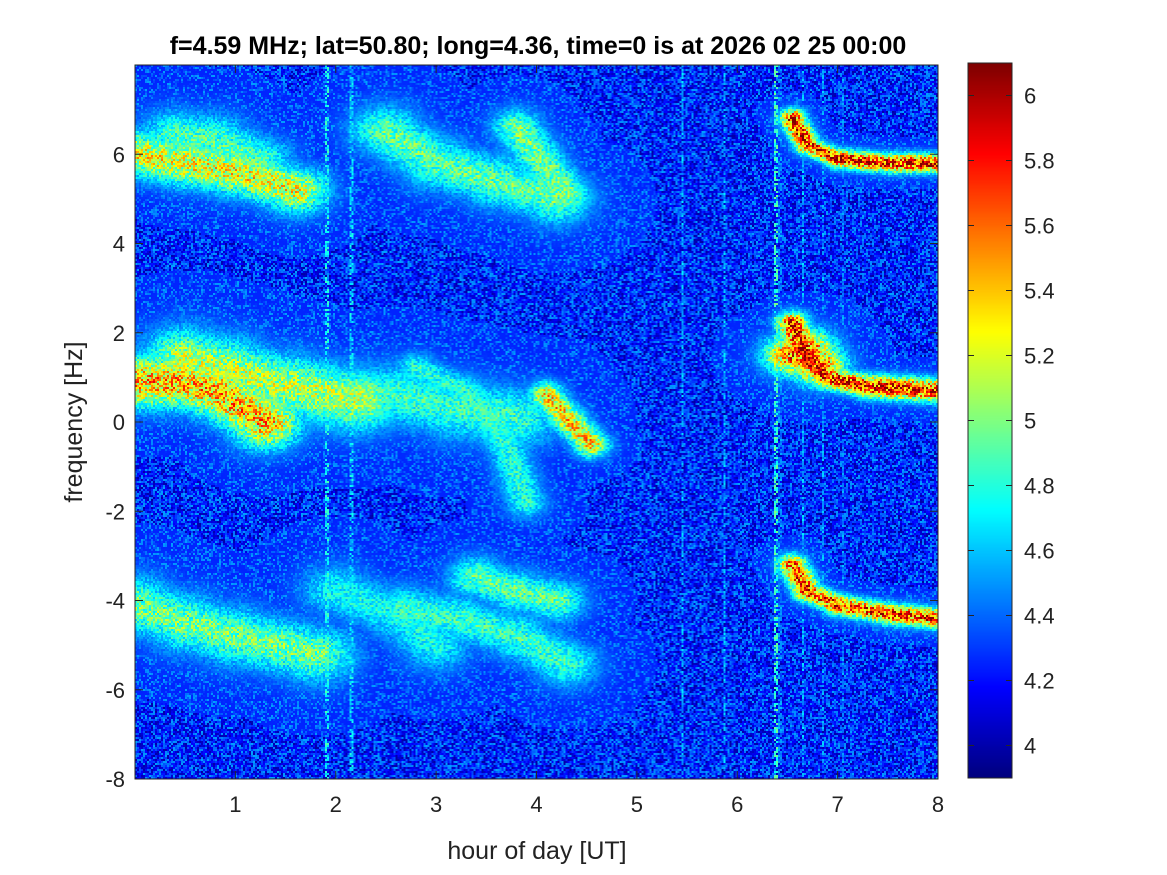 This screenshot has width=1167, height=875. I want to click on x-tick-label: 8, so click(938, 804).